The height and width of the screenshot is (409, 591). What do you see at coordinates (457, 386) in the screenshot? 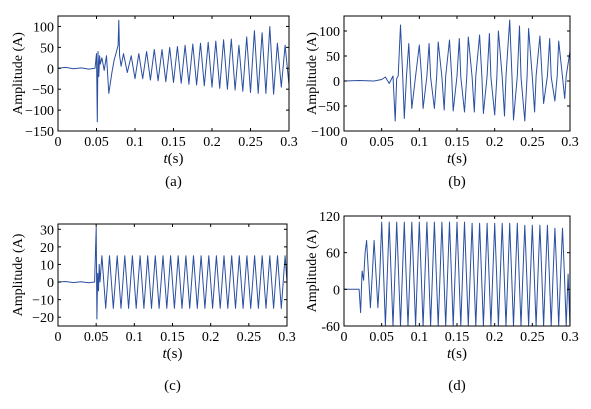
I see `panel-caption: (d)` at bounding box center [457, 386].